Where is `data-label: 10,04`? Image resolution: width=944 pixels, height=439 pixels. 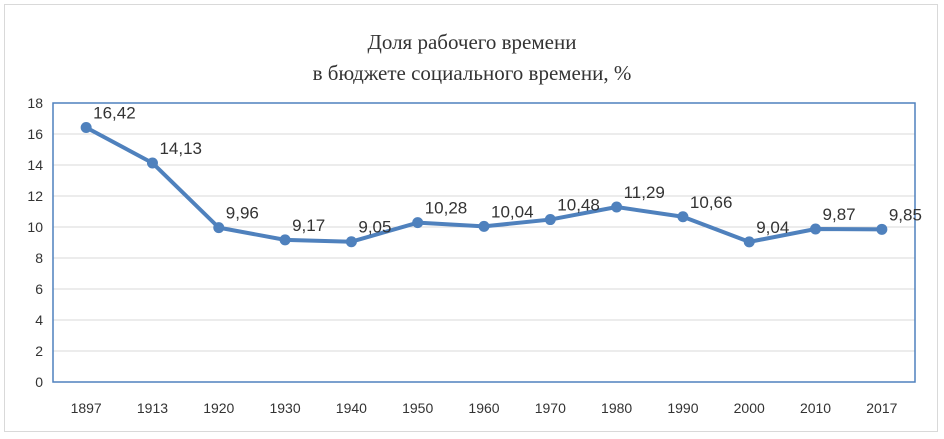 data-label: 10,04 is located at coordinates (512, 211).